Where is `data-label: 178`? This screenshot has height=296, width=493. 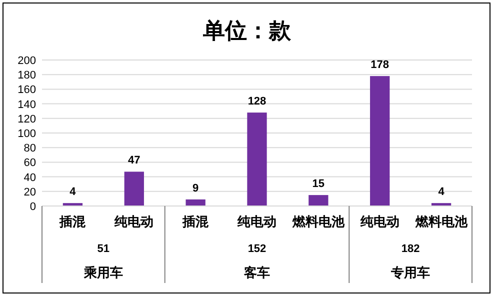 data-label: 178 is located at coordinates (380, 65).